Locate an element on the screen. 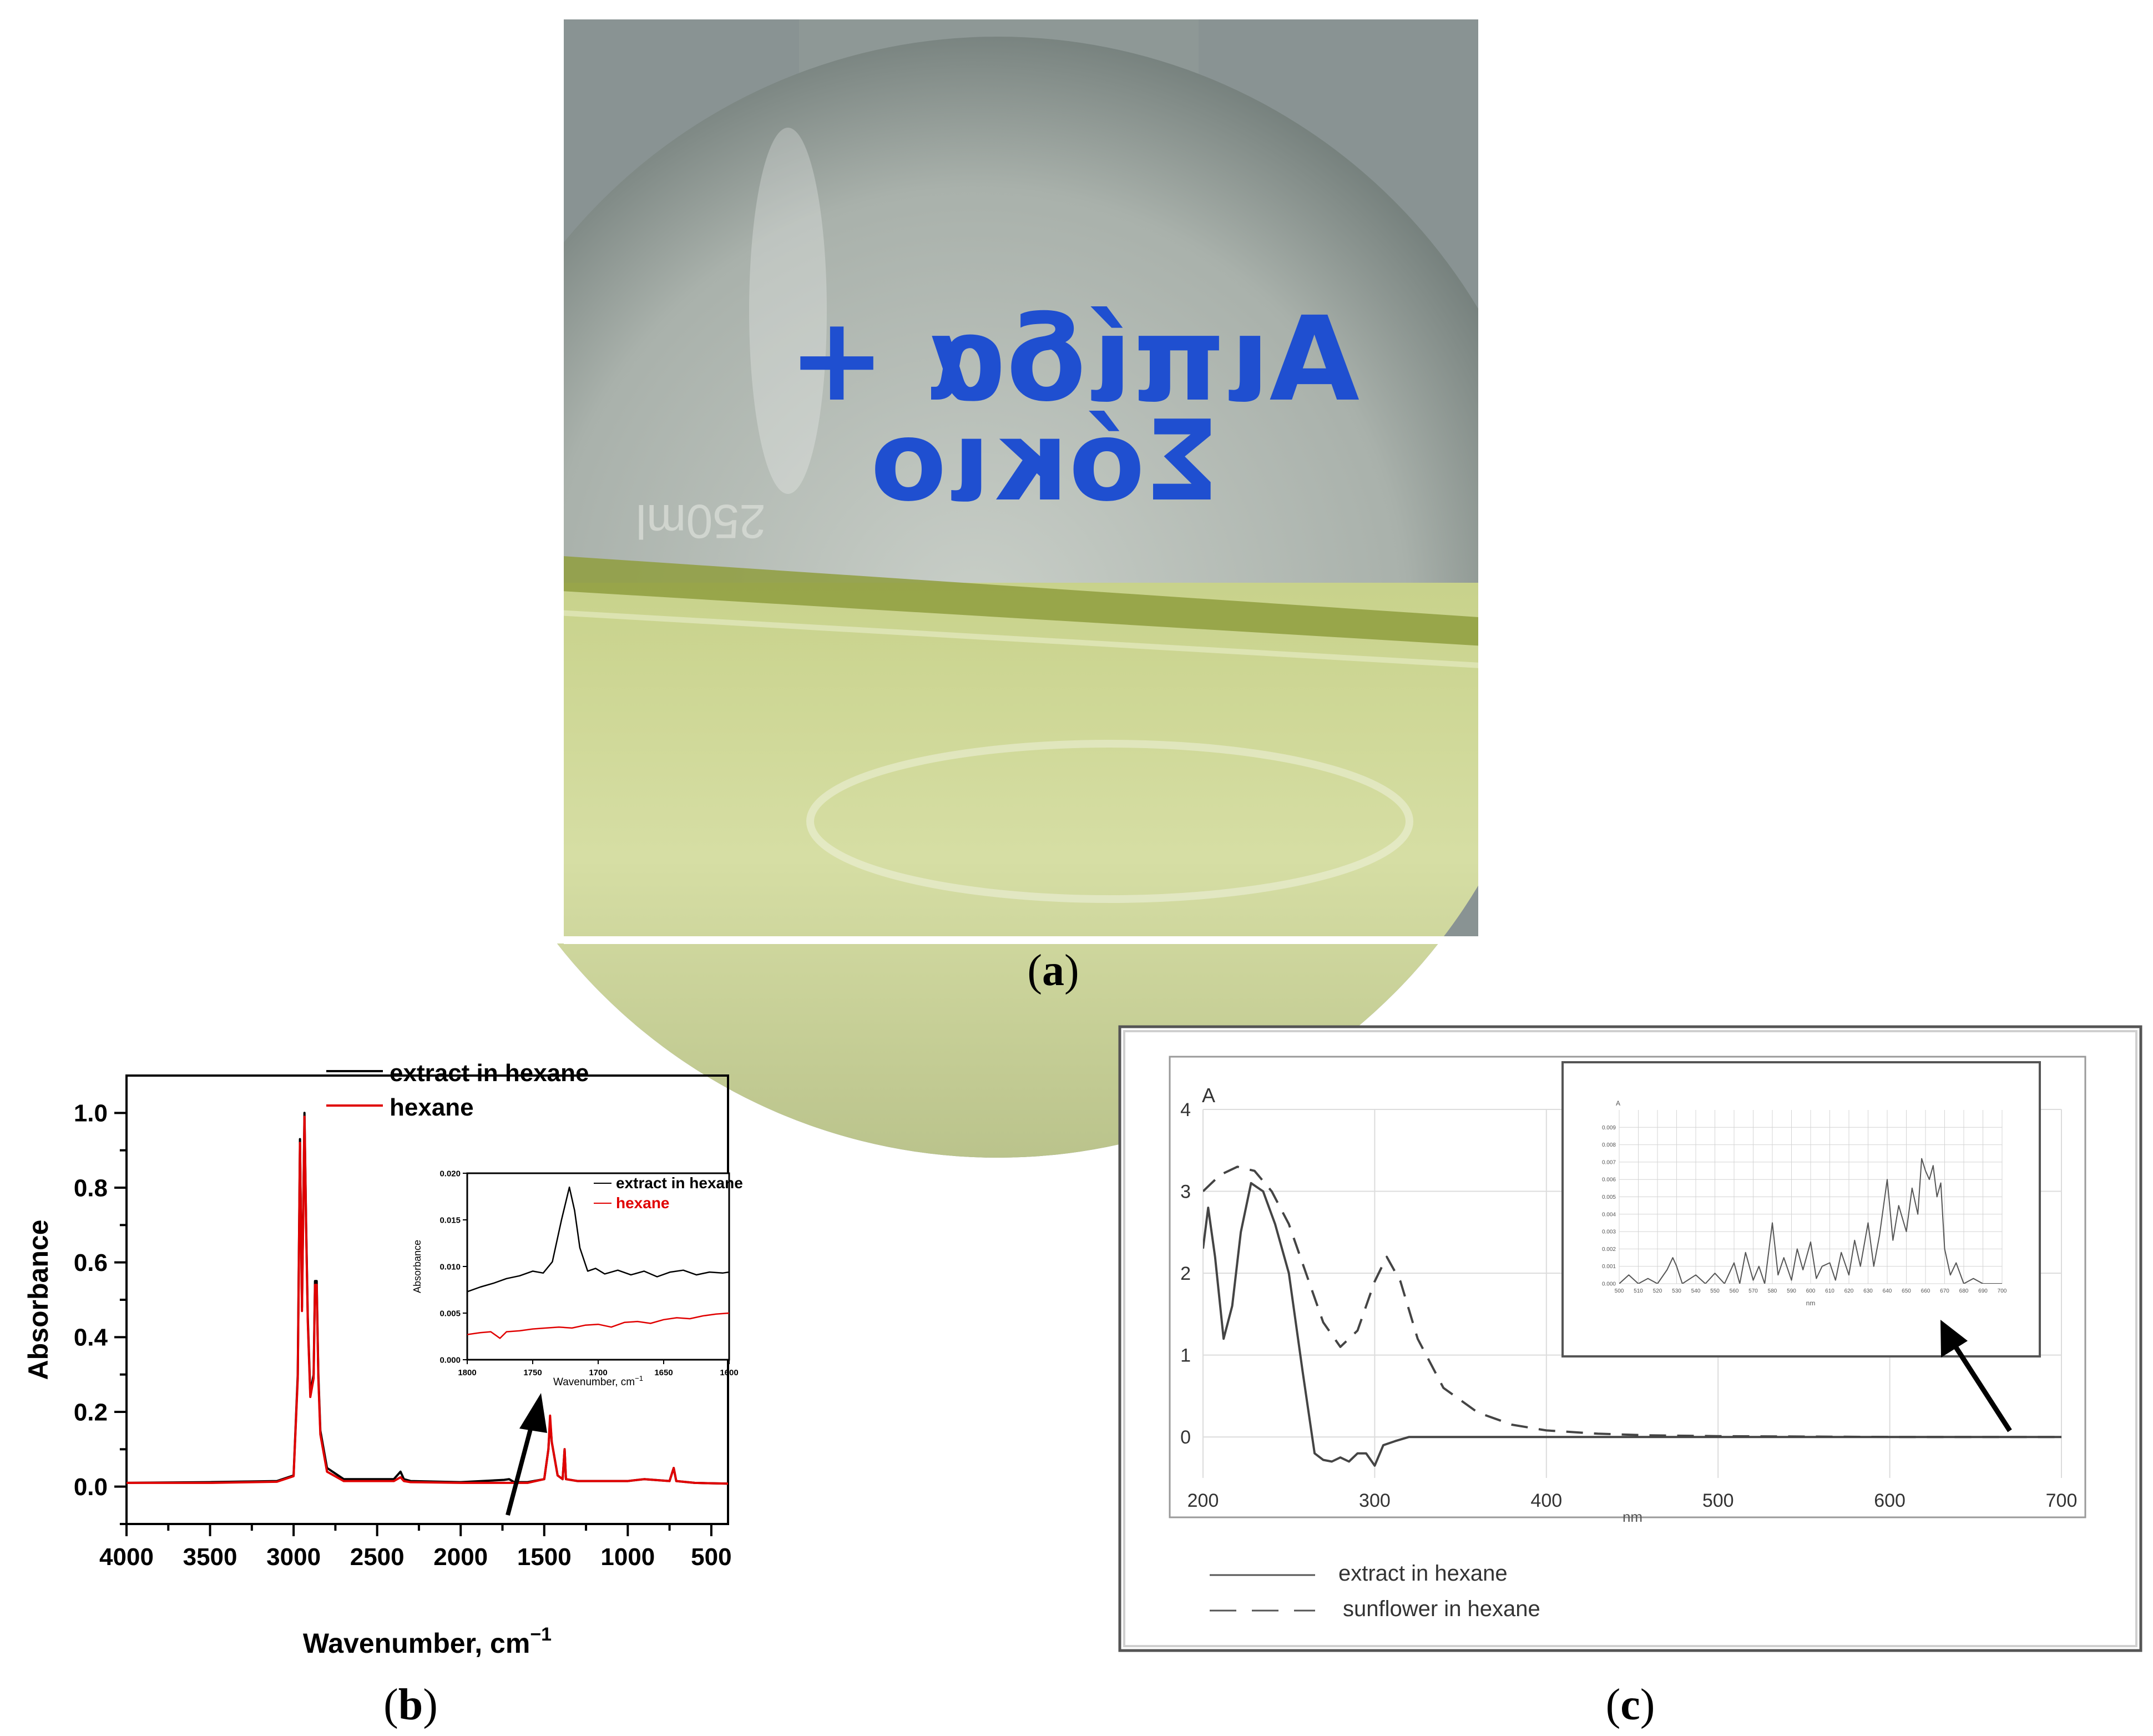  ftir-x-tick-label: 2000 is located at coordinates (460, 1557).